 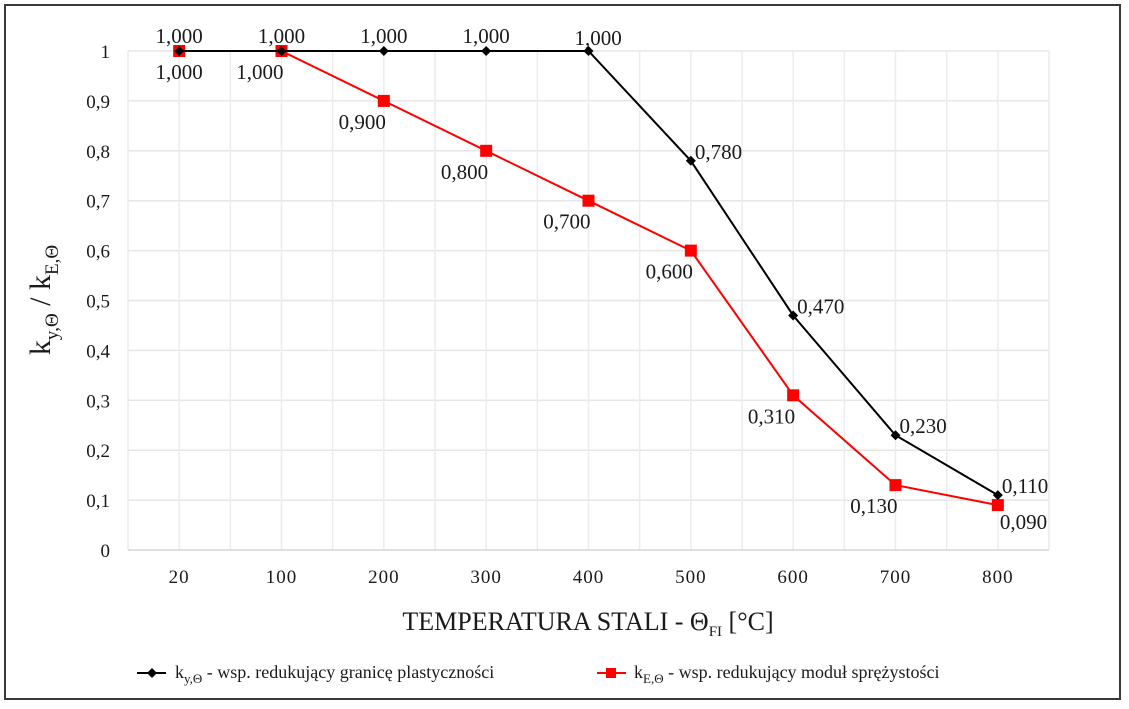 I want to click on x-tick-label: 100, so click(x=282, y=577).